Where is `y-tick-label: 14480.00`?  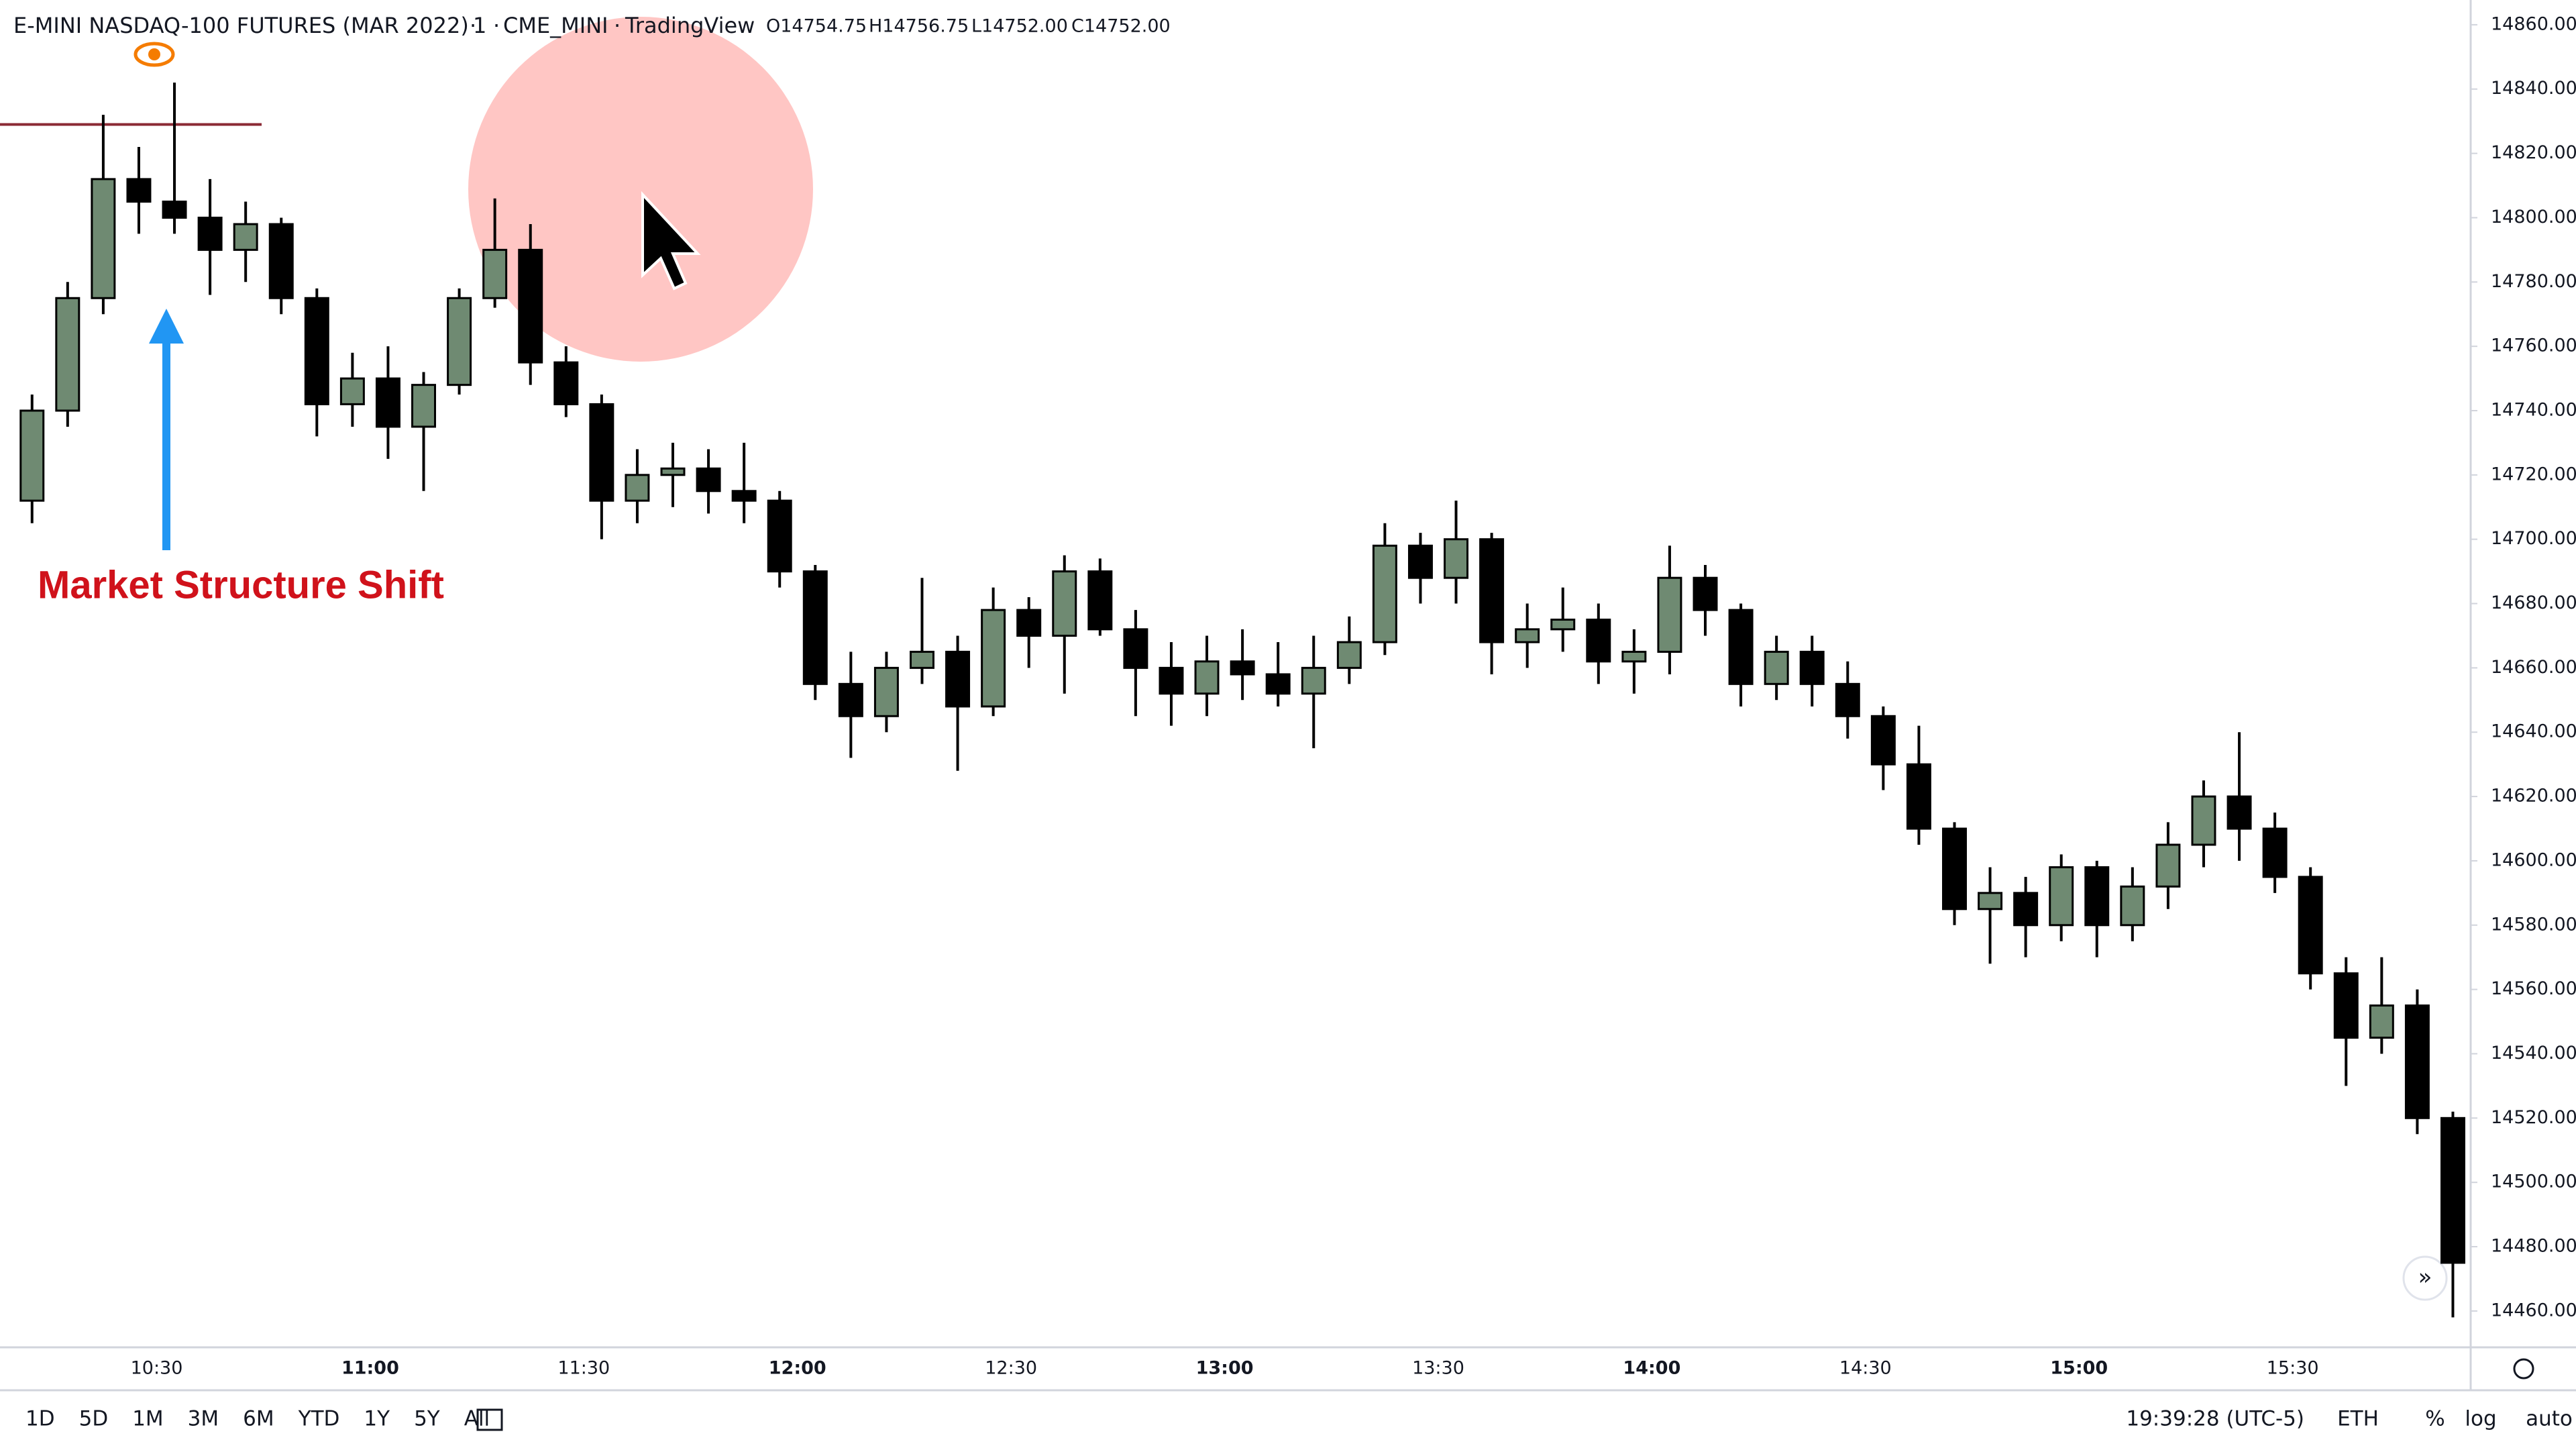
y-tick-label: 14480.00 is located at coordinates (2533, 1246).